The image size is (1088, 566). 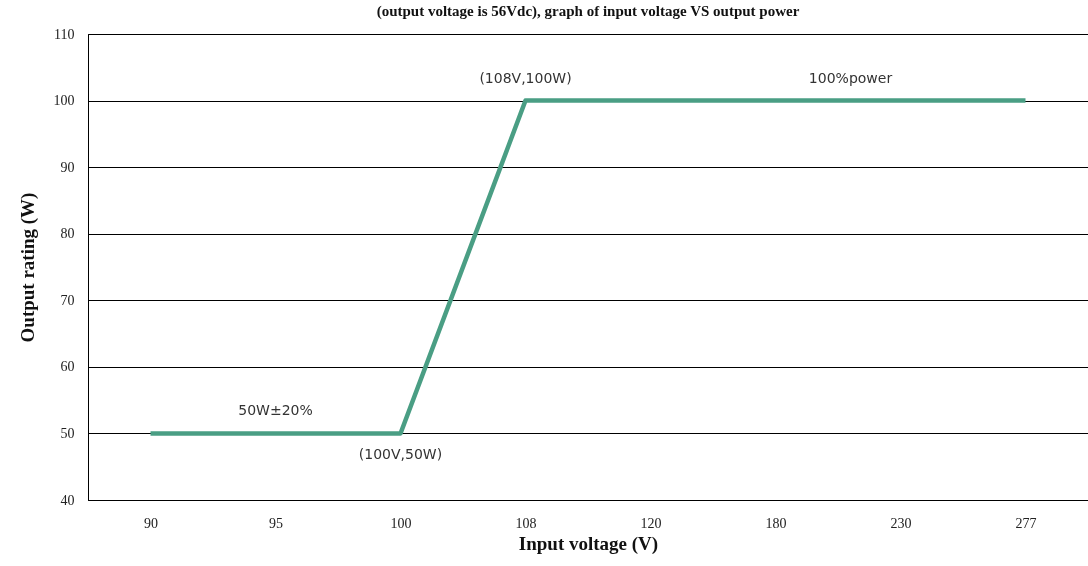 I want to click on y-tick-label: 60, so click(x=67, y=367).